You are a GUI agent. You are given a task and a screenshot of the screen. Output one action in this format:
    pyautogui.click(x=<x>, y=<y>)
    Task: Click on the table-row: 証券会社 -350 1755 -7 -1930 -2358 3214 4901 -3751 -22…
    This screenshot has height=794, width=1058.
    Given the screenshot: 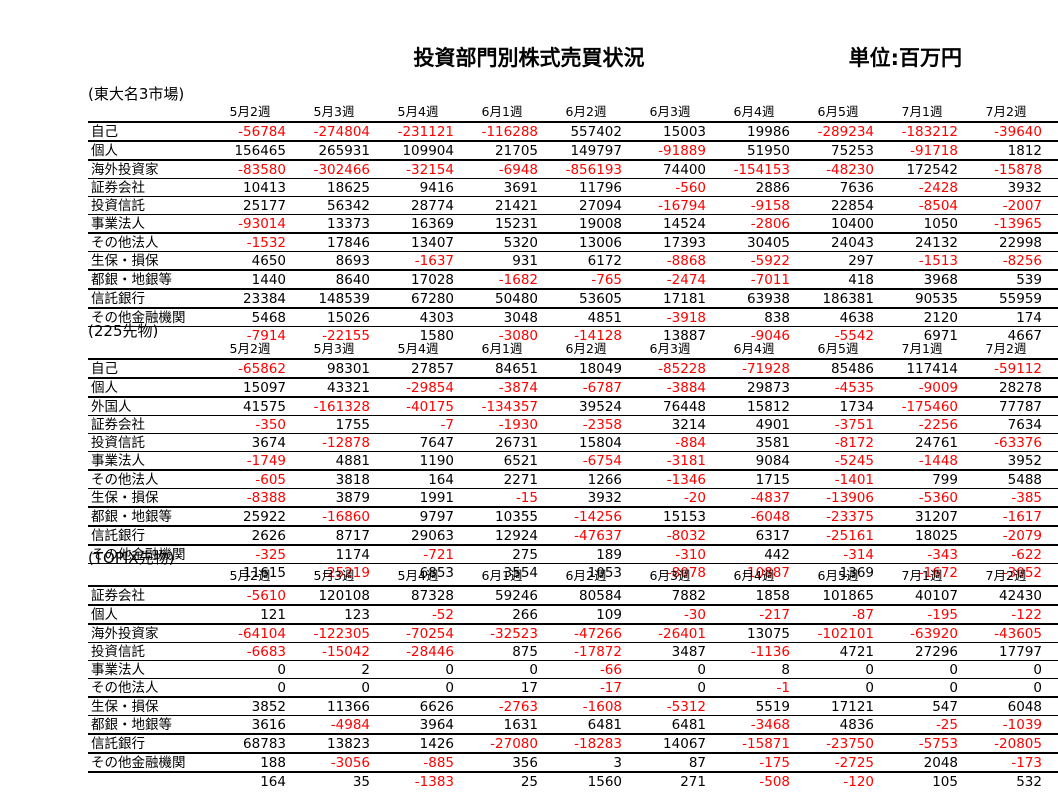 What is the action you would take?
    pyautogui.click(x=573, y=424)
    